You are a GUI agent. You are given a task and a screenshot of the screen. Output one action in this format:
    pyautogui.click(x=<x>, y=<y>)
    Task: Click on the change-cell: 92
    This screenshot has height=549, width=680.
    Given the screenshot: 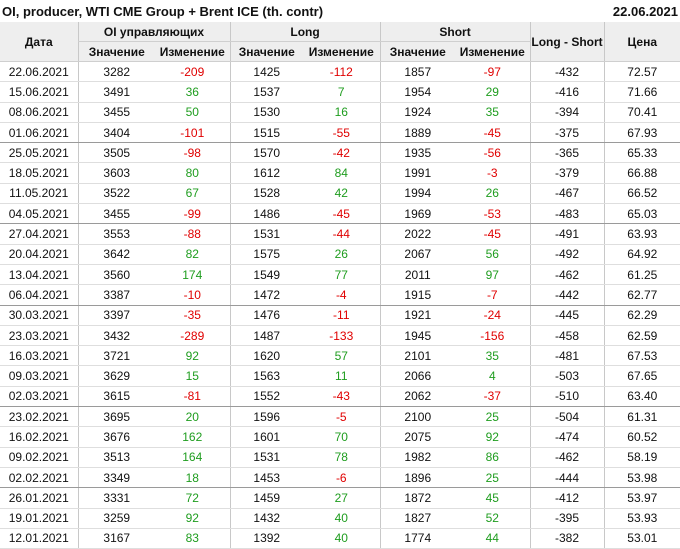 What is the action you would take?
    pyautogui.click(x=493, y=437)
    